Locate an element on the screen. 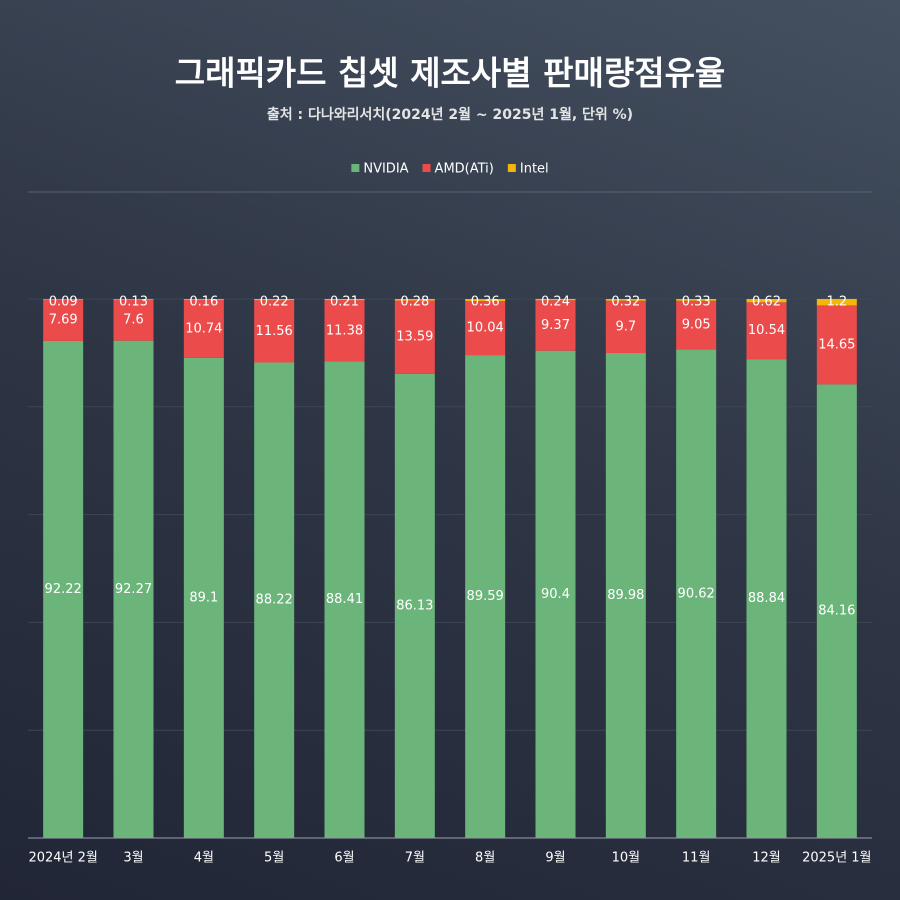 The width and height of the screenshot is (900, 900). legend: NVIDIA AMD(ATi) Intel is located at coordinates (450, 169).